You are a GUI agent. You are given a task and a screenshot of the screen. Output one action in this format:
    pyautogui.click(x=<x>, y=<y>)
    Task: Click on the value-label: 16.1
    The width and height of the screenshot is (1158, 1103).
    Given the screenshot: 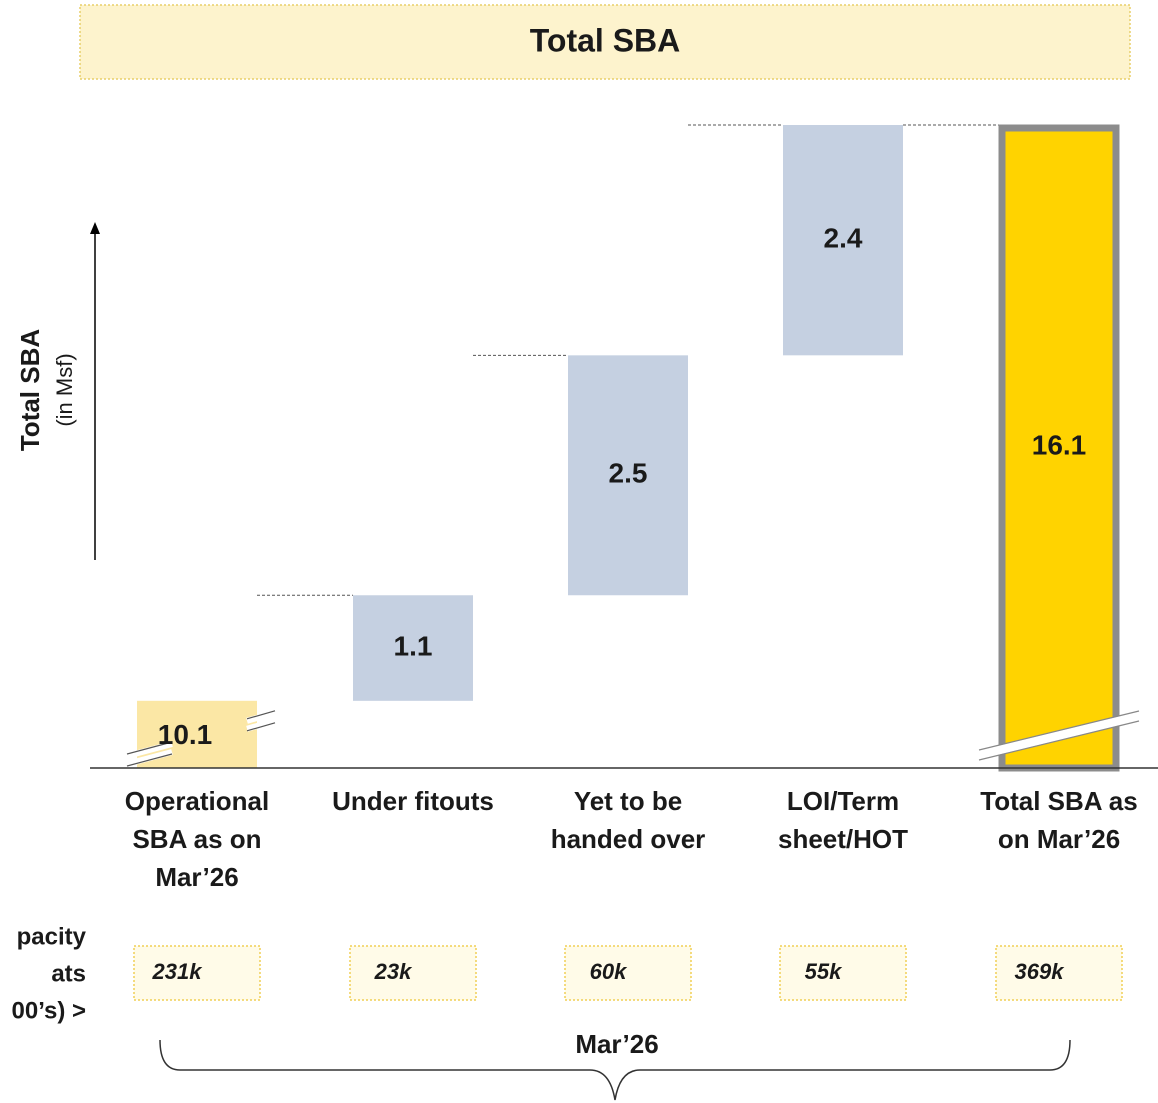 What is the action you would take?
    pyautogui.click(x=1059, y=444)
    